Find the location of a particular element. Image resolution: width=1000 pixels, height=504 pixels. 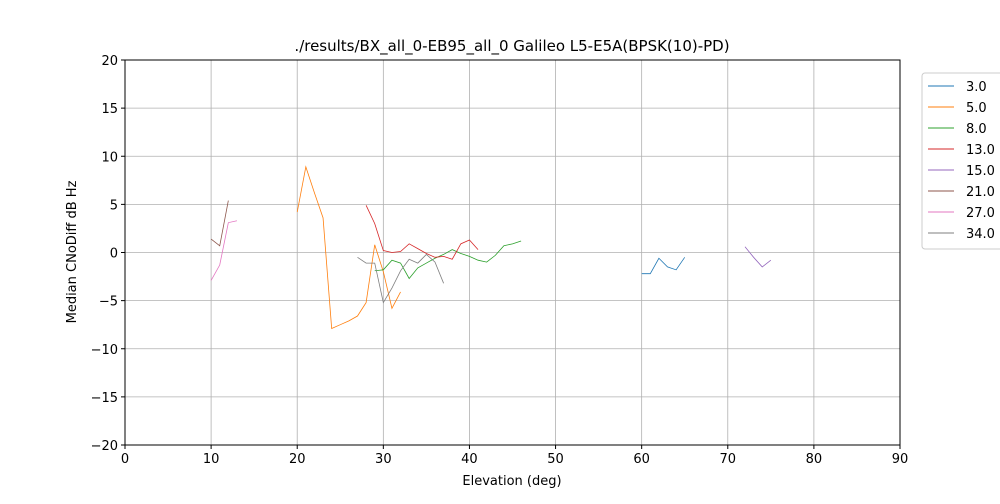

y-tick-label: 0 is located at coordinates (114, 254).